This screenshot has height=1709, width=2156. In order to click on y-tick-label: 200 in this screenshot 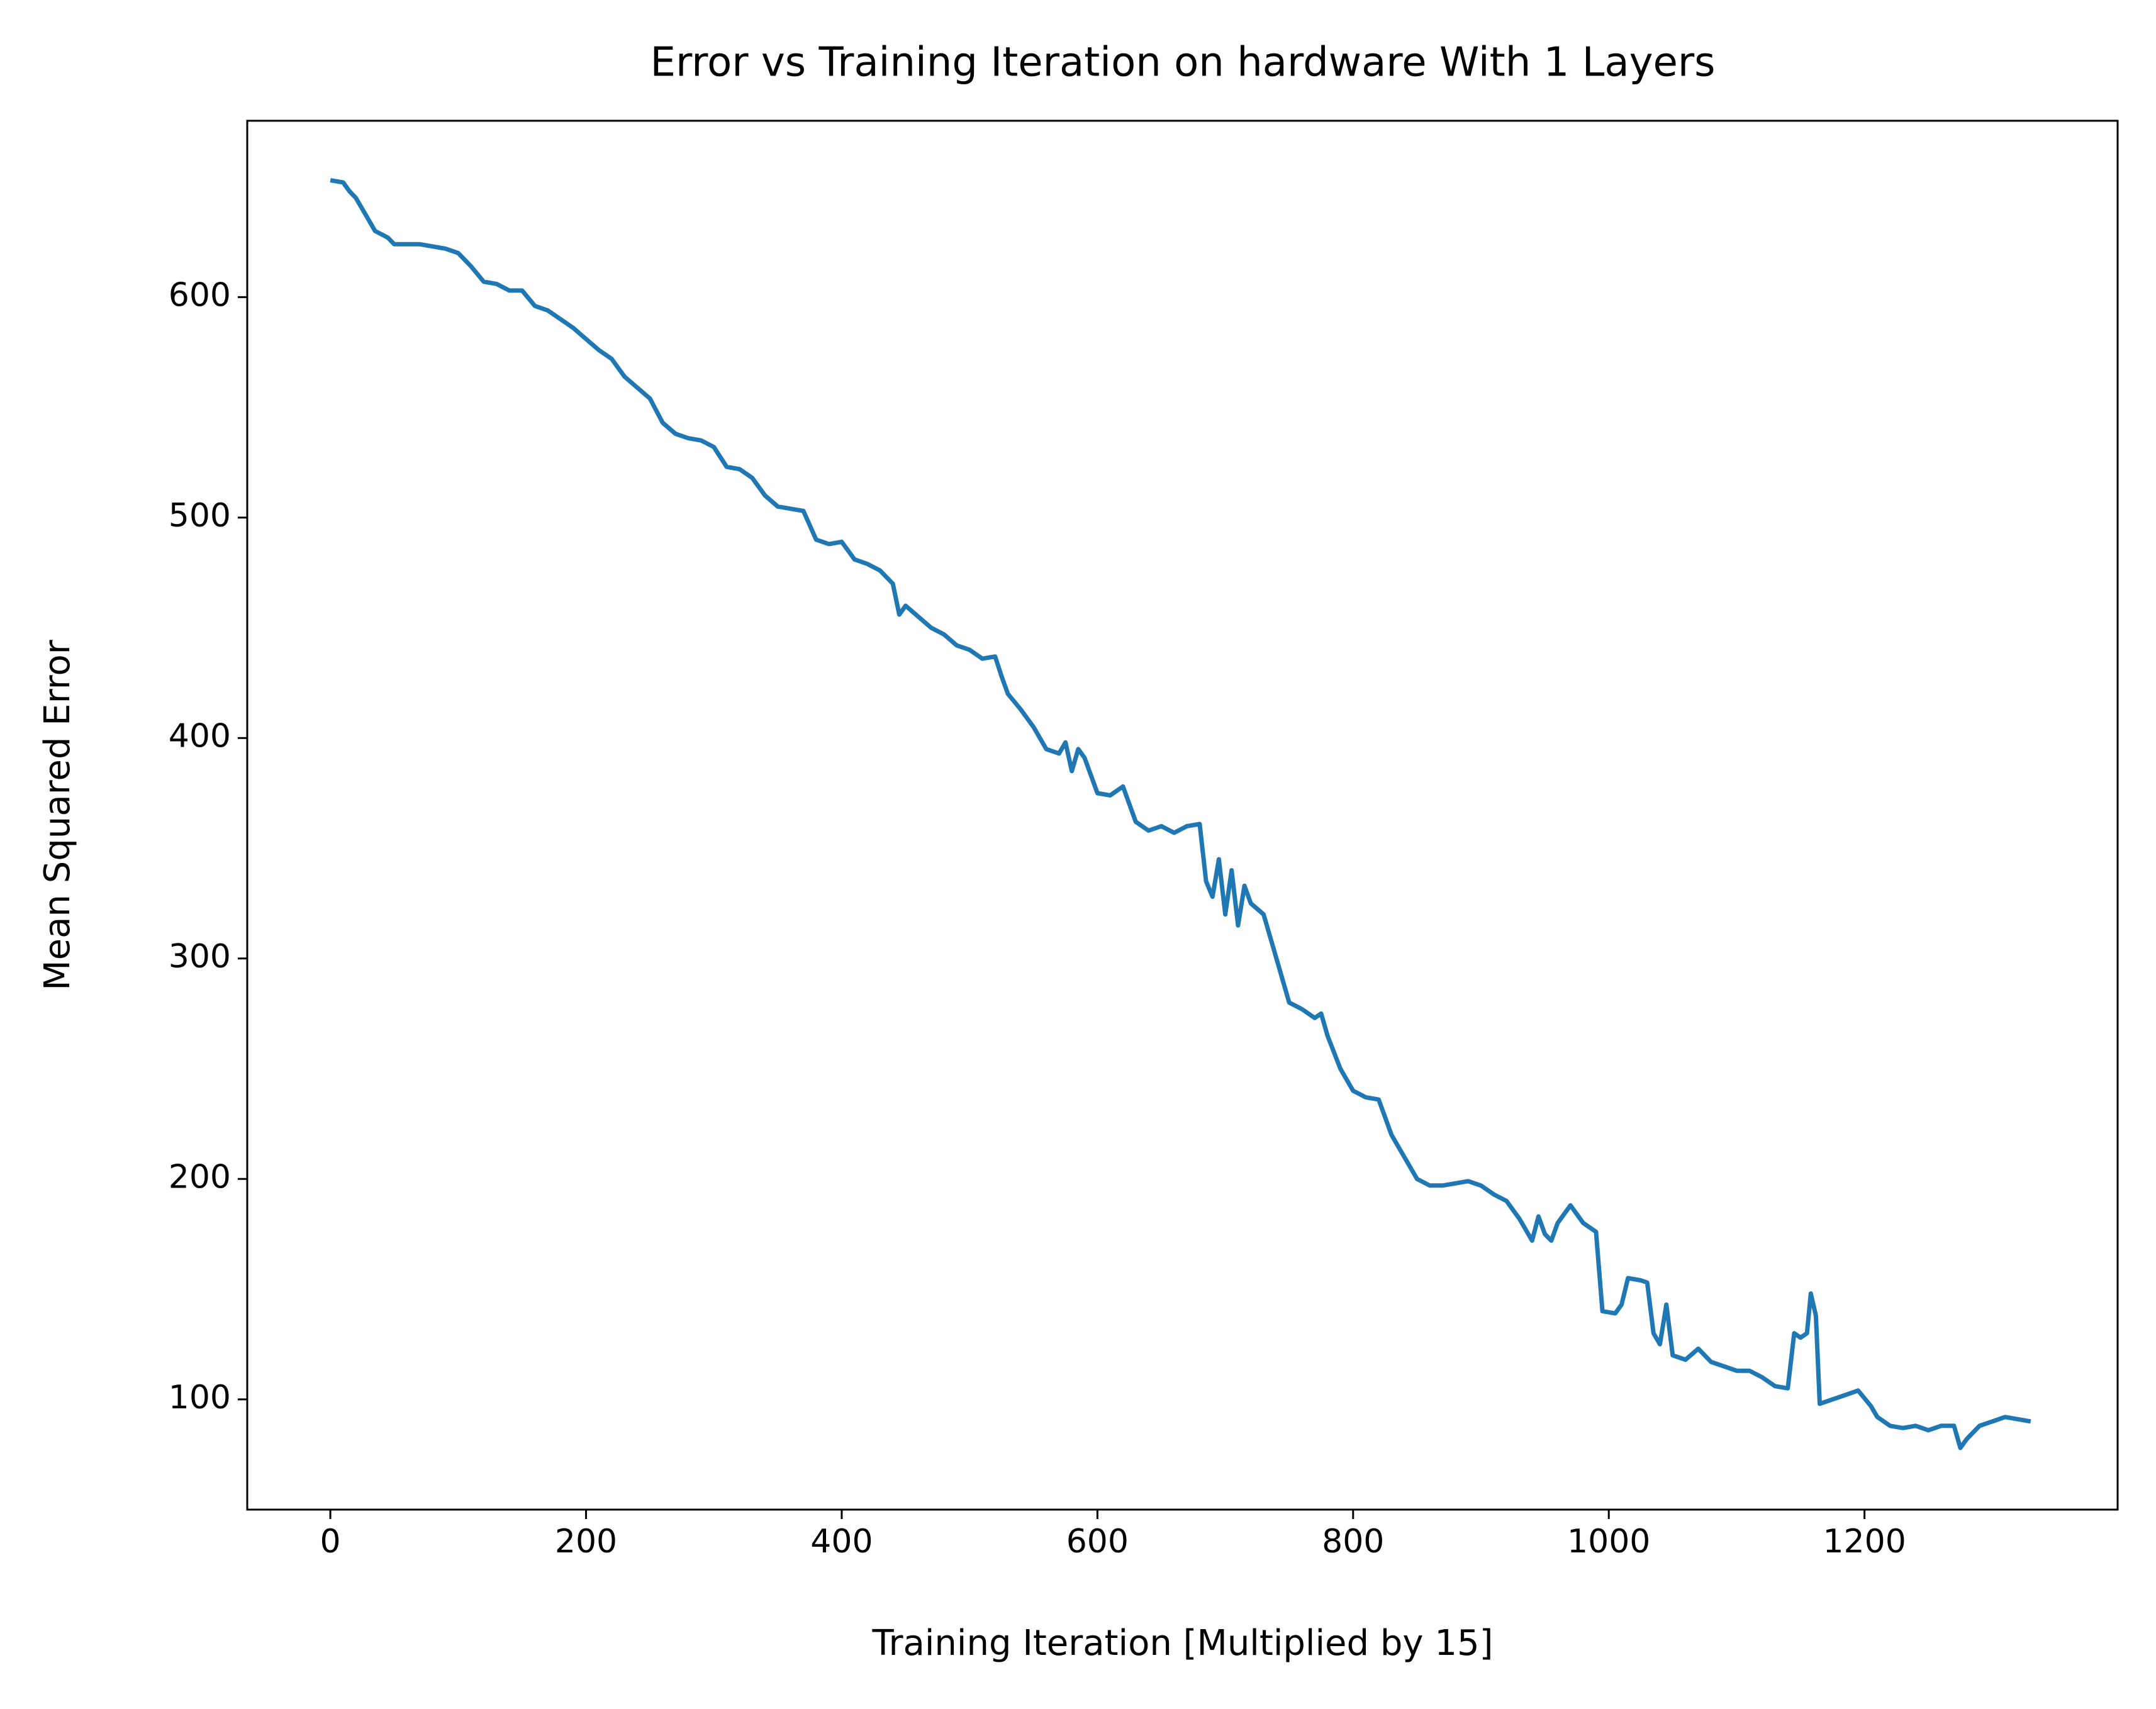, I will do `click(200, 1177)`.